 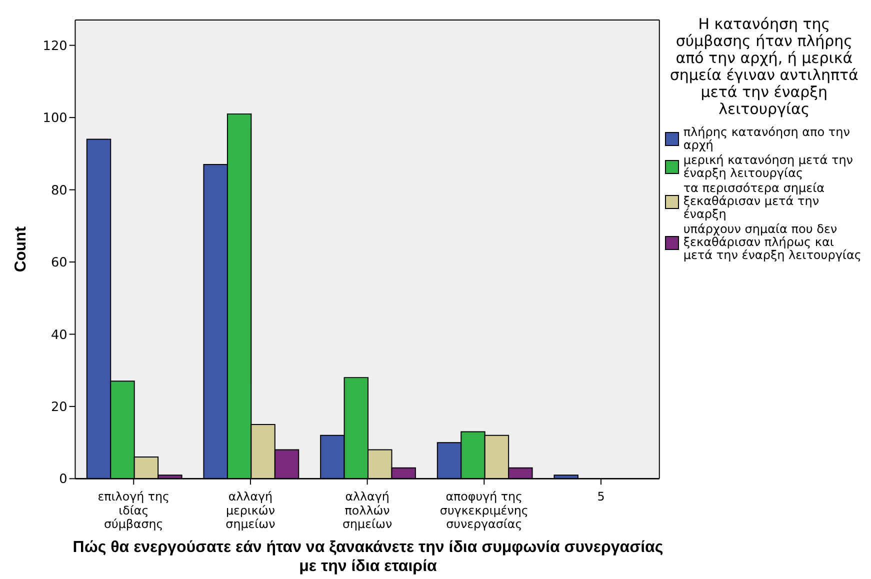 What do you see at coordinates (59, 190) in the screenshot?
I see `y-tick-label: 80` at bounding box center [59, 190].